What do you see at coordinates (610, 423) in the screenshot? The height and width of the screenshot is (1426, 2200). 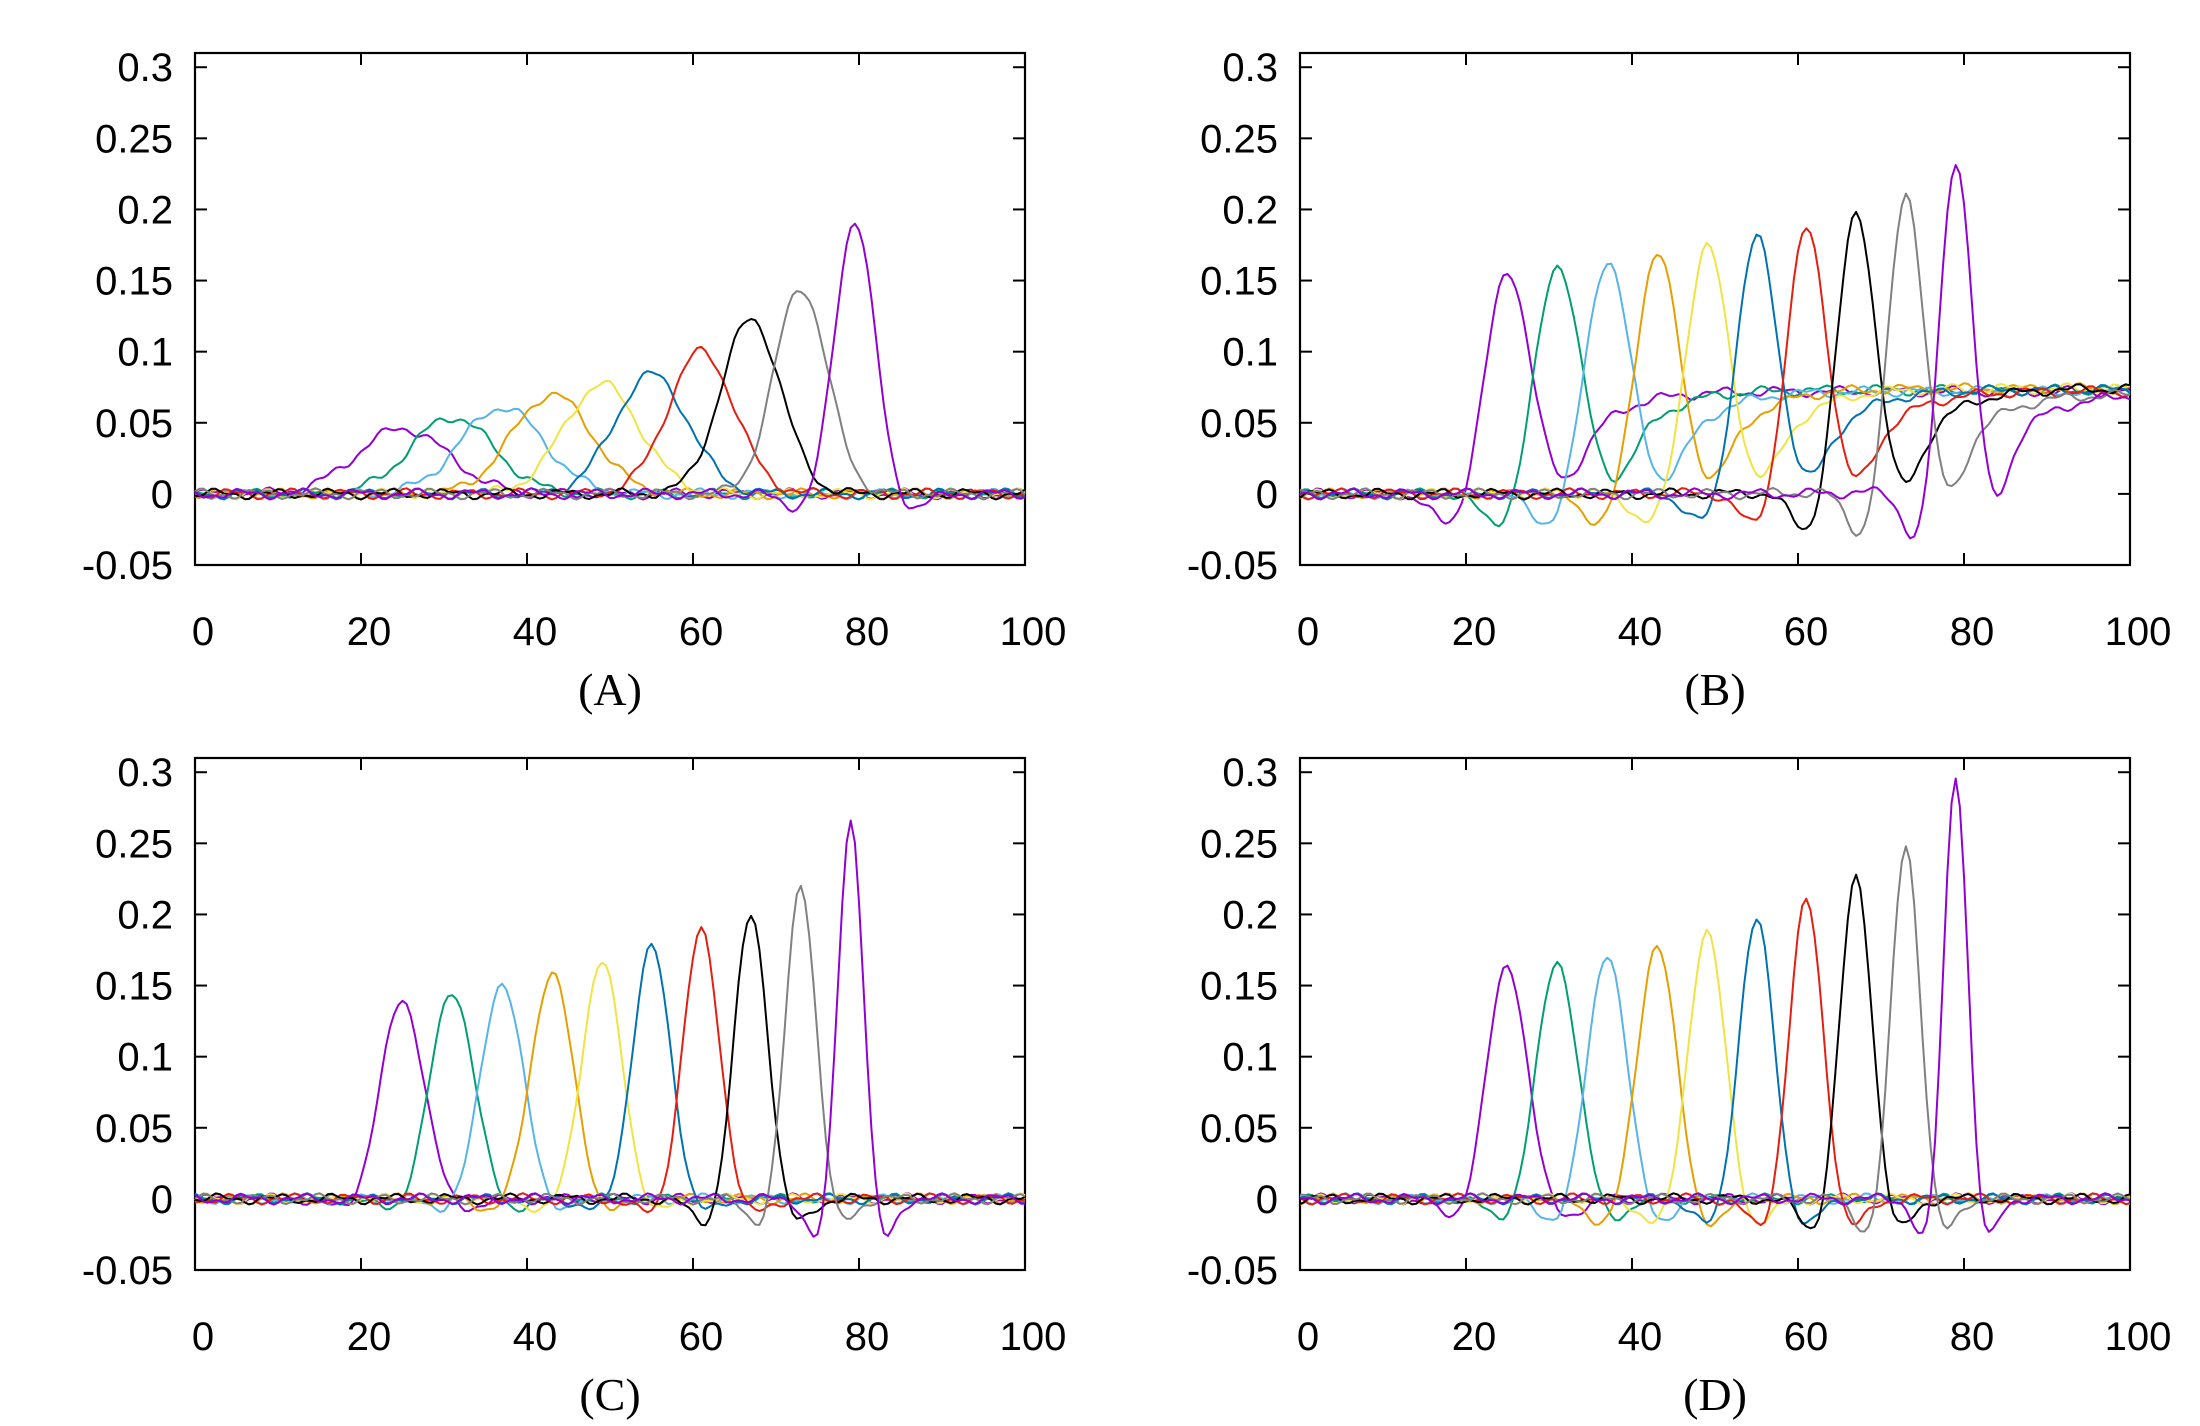 I see `series-line-s7` at bounding box center [610, 423].